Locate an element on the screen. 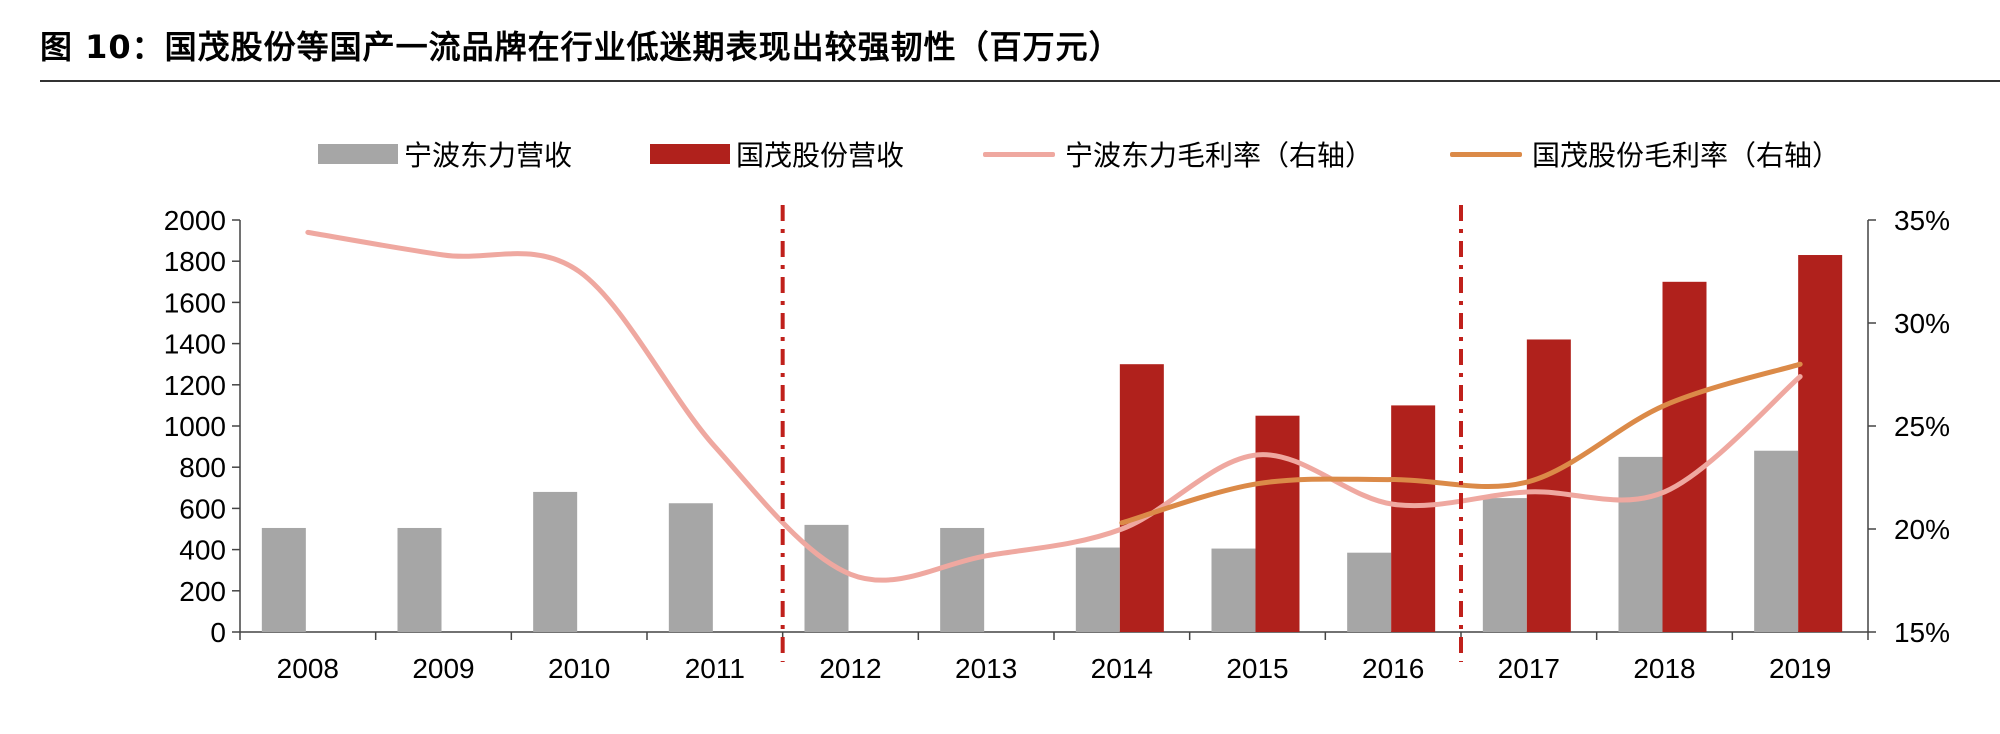 The height and width of the screenshot is (734, 2000). right-axis-tick-label: 35% is located at coordinates (1922, 220).